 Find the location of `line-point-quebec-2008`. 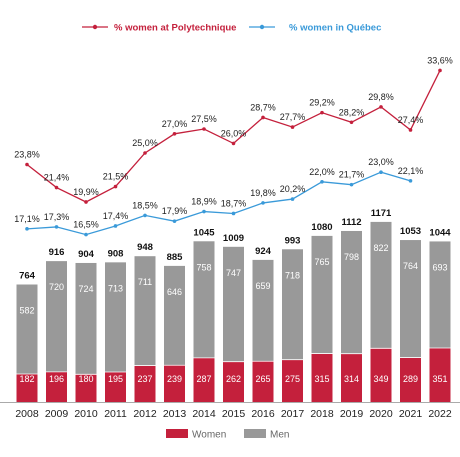

line-point-quebec-2008 is located at coordinates (27, 229).